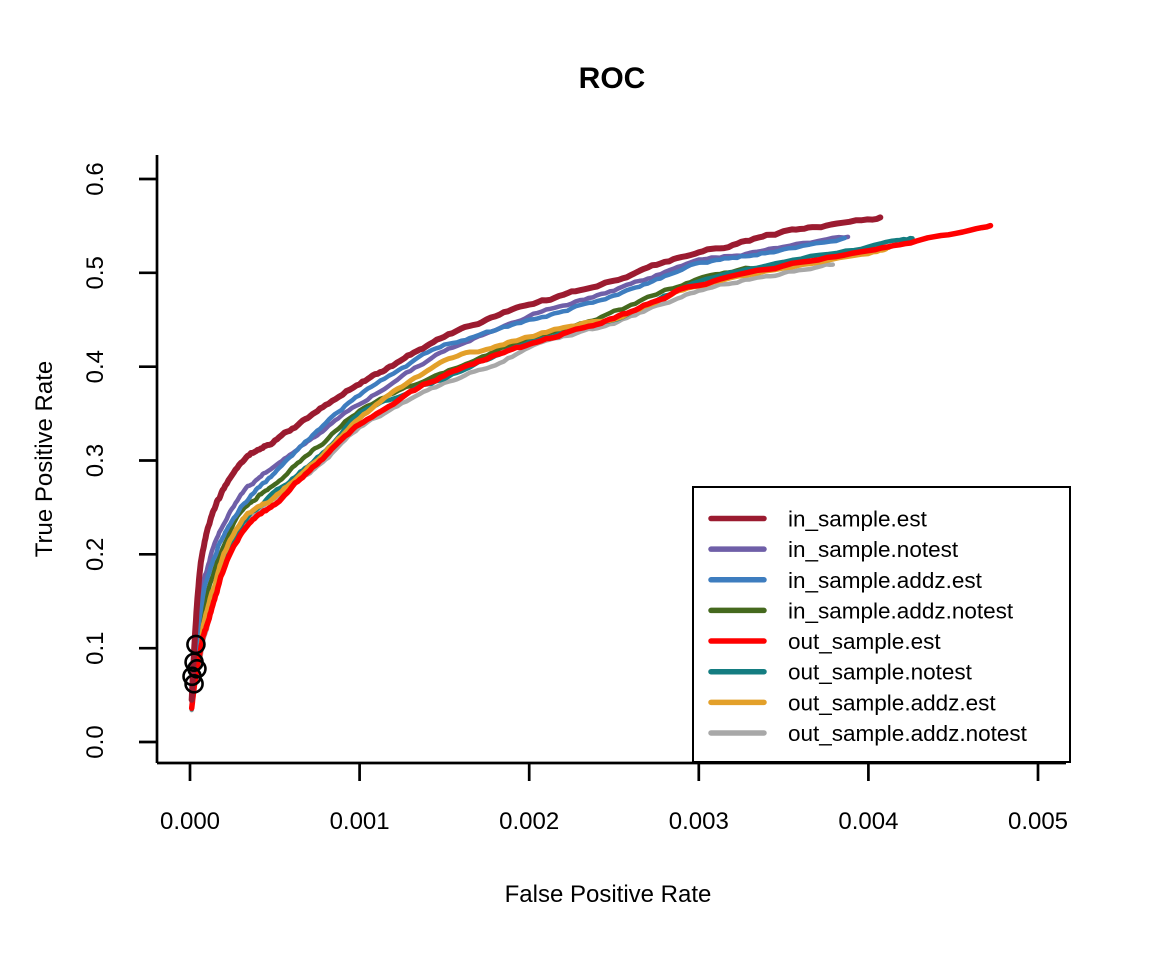 This screenshot has height=960, width=1152. Describe the element at coordinates (95, 366) in the screenshot. I see `y-tick-label: 0.4` at that location.